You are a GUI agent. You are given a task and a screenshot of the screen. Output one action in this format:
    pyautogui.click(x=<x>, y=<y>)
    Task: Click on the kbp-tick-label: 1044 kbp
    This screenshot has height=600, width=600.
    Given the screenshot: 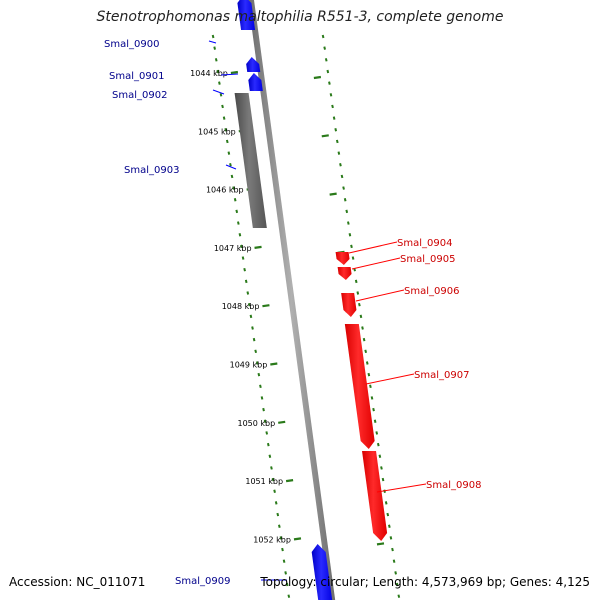 What is the action you would take?
    pyautogui.click(x=209, y=73)
    